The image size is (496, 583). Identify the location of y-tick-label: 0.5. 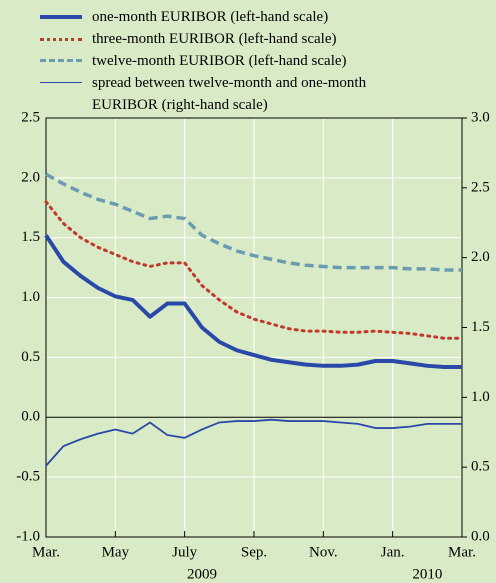
(30, 357).